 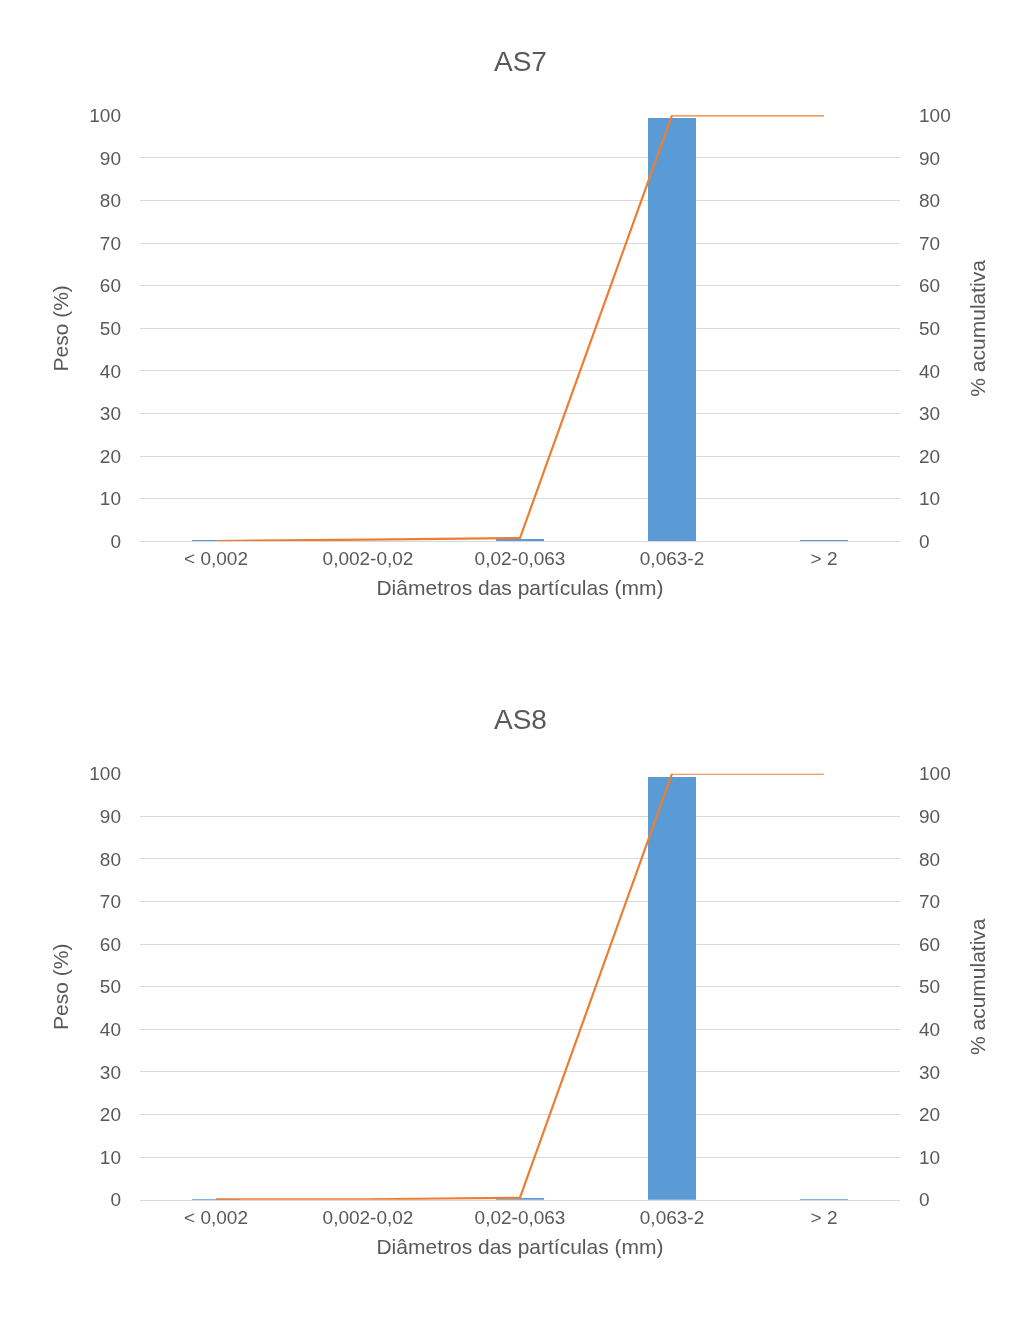 What do you see at coordinates (520, 61) in the screenshot?
I see `chart-title: AS7` at bounding box center [520, 61].